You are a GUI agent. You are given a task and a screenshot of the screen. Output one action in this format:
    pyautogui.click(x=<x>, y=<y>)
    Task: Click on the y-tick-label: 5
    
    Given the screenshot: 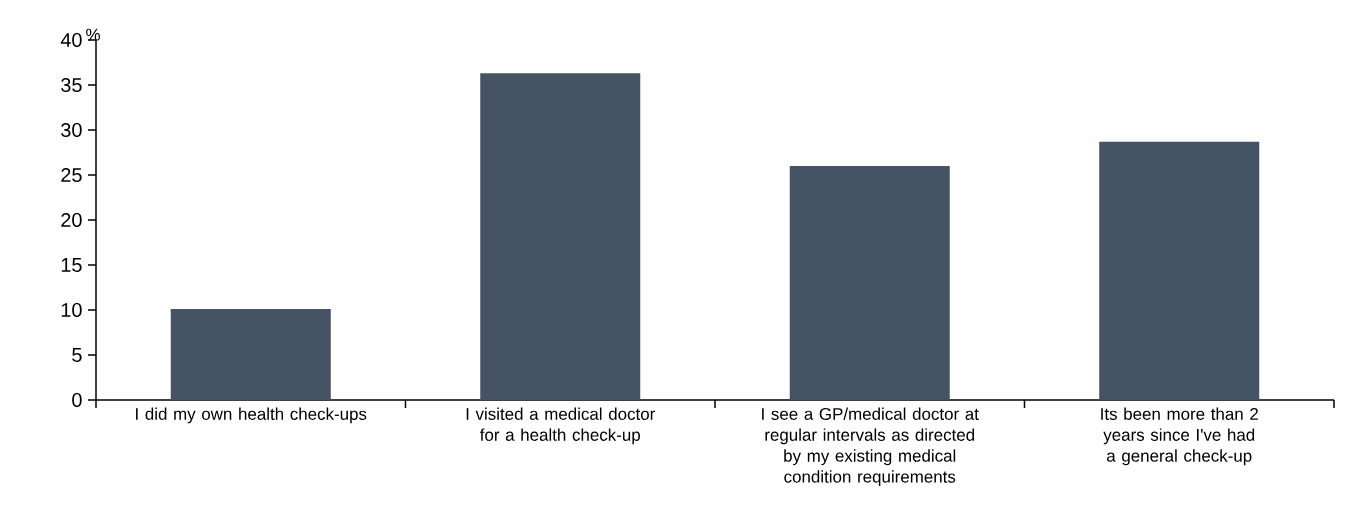 What is the action you would take?
    pyautogui.click(x=77, y=355)
    